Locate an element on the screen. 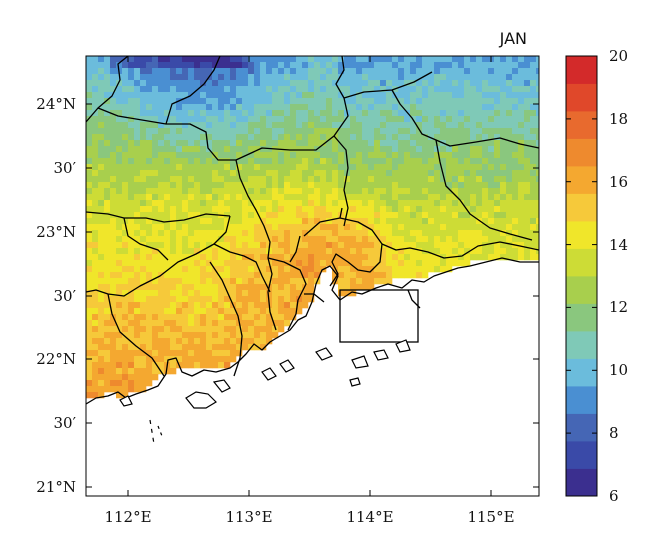 This screenshot has width=660, height=552. lat-tick-label: 22°N is located at coordinates (56, 359).